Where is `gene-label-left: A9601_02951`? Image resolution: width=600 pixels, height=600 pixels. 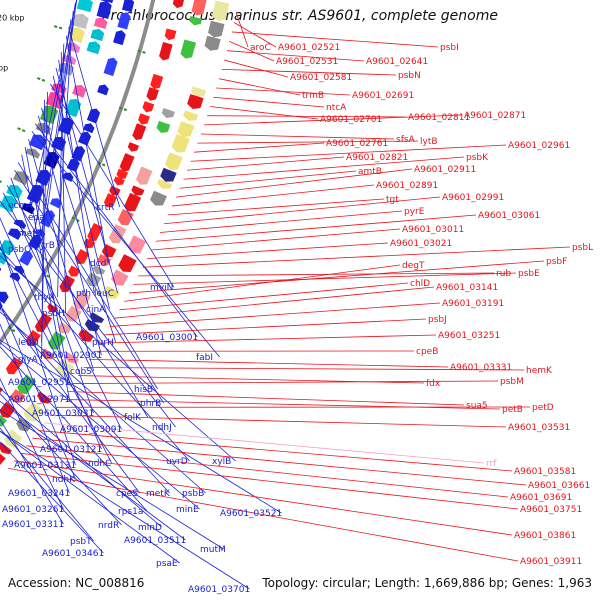 gene-label-left: A9601_02951 is located at coordinates (39, 383).